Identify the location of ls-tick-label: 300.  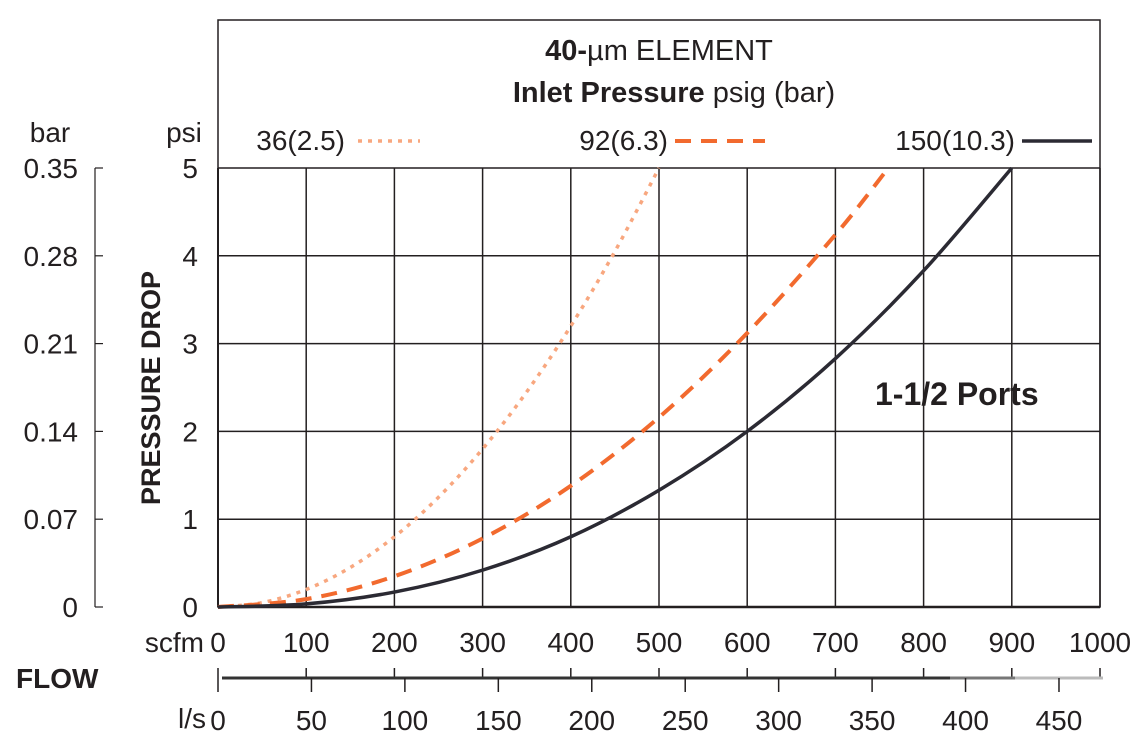
(778, 720).